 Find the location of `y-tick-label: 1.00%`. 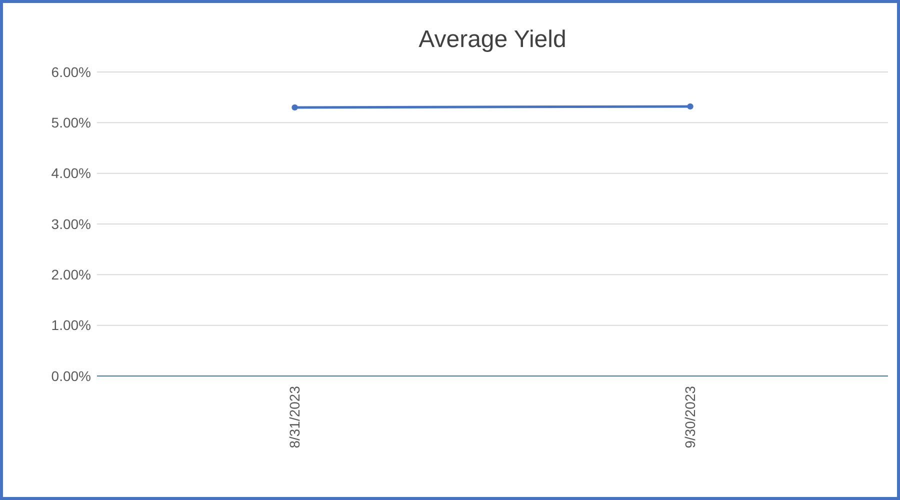

y-tick-label: 1.00% is located at coordinates (71, 325).